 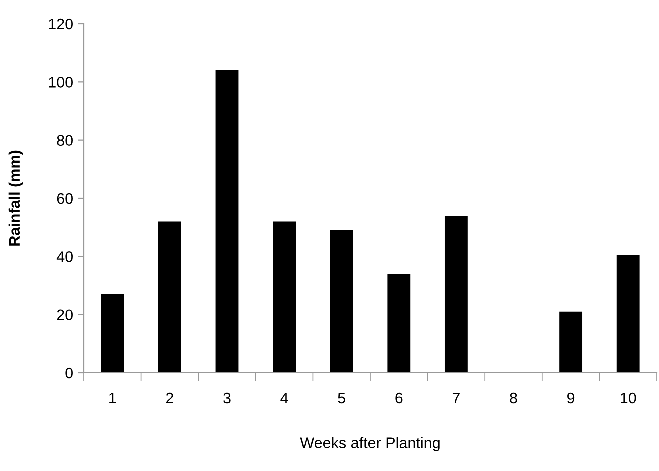 What do you see at coordinates (342, 398) in the screenshot?
I see `x-tick-label: 5` at bounding box center [342, 398].